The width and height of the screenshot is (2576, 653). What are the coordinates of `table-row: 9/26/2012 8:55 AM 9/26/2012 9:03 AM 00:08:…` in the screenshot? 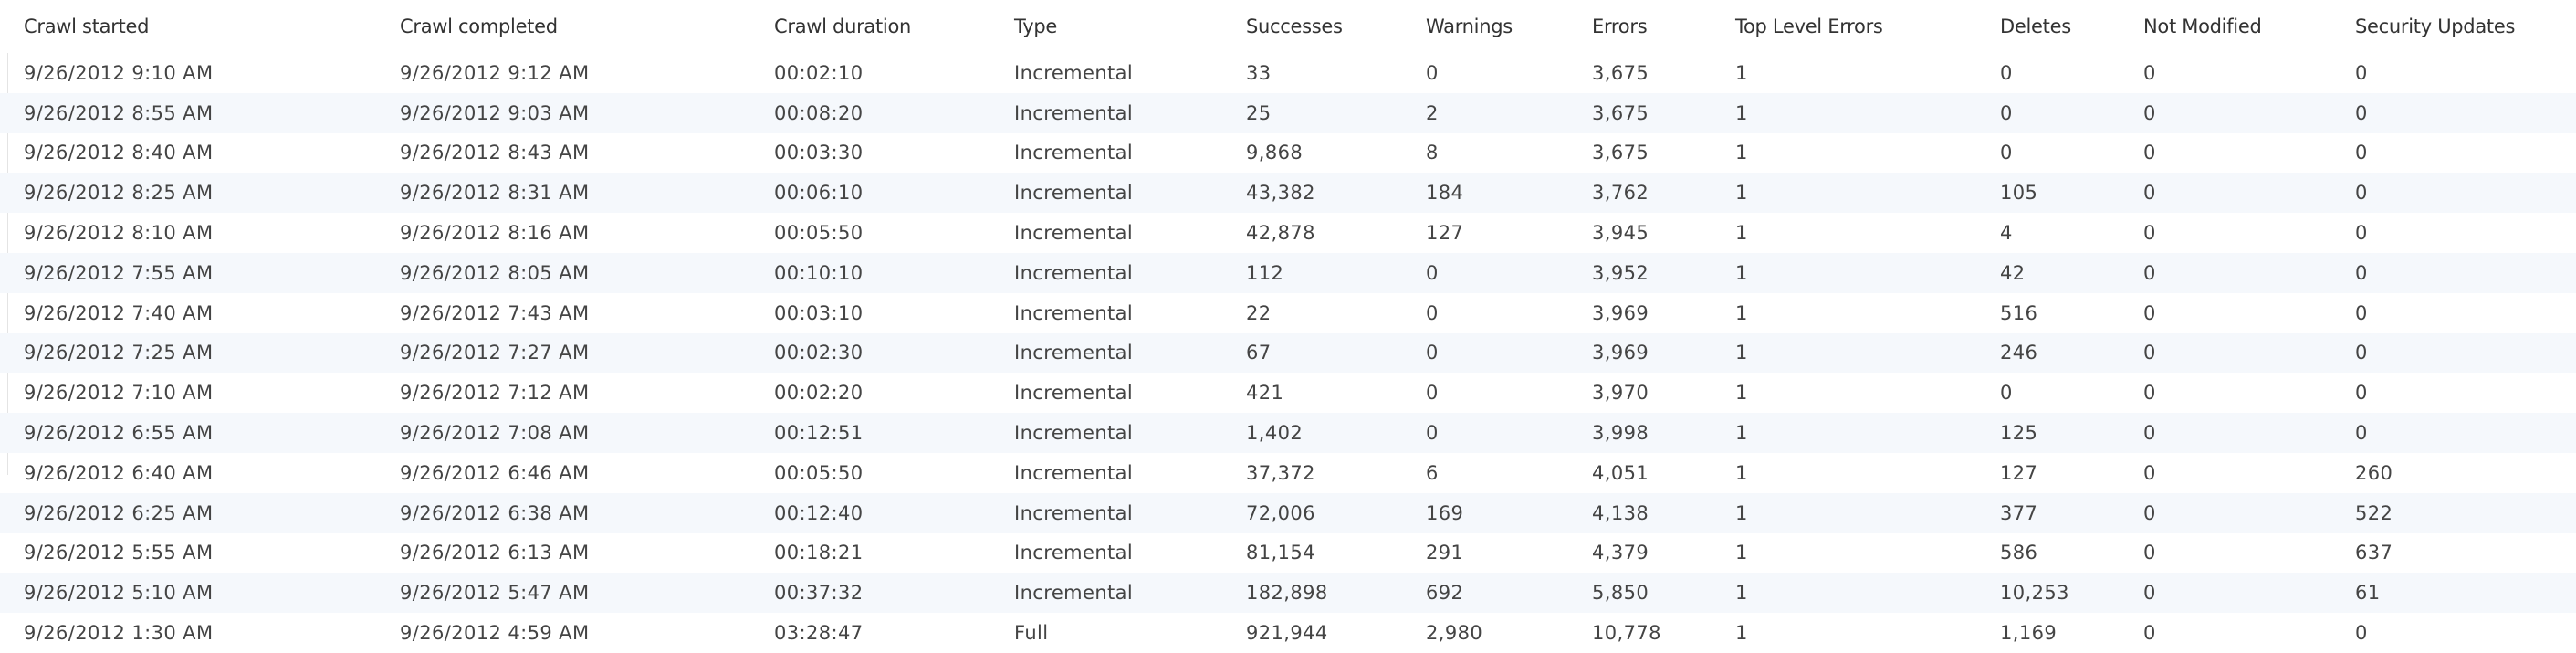 It's located at (1288, 113).